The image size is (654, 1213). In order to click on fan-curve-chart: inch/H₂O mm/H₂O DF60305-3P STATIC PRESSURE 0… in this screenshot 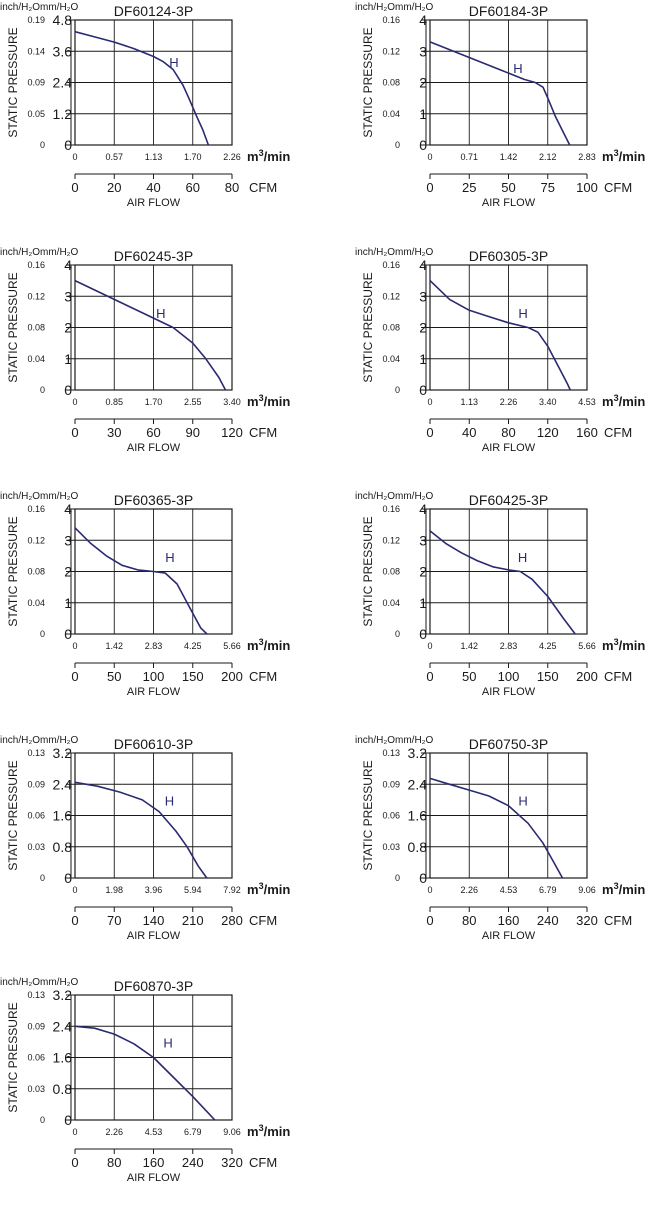, I will do `click(504, 364)`.